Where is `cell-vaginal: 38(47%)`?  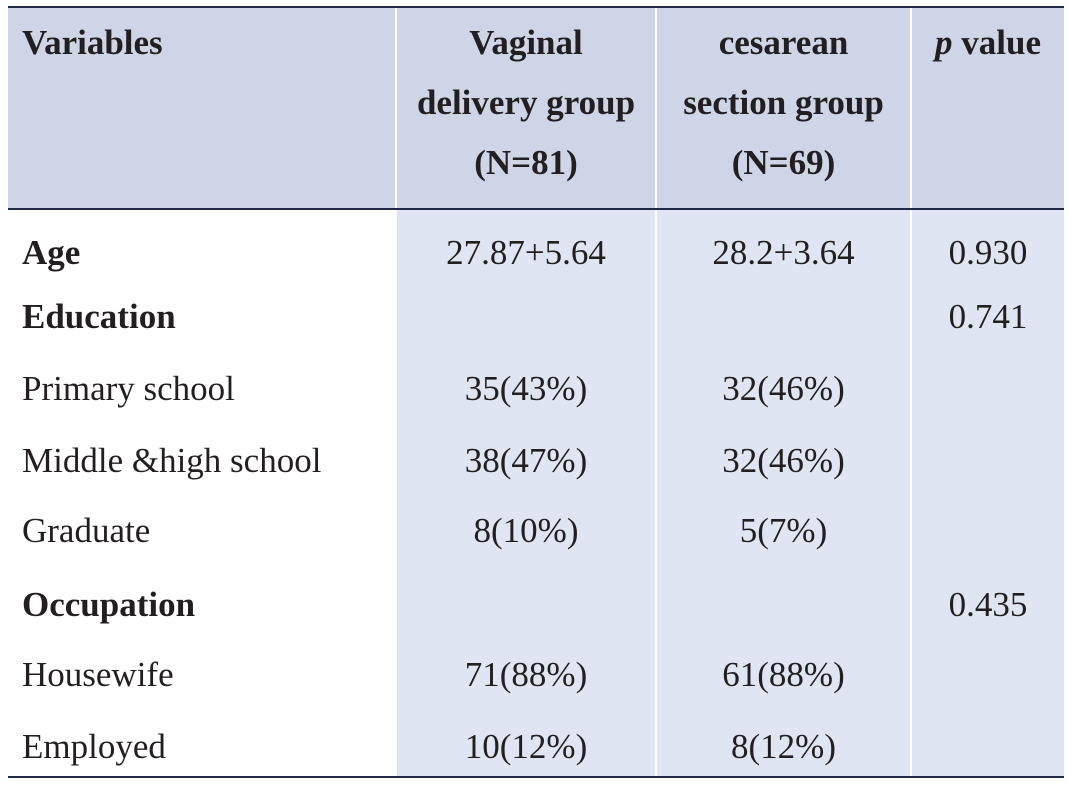 cell-vaginal: 38(47%) is located at coordinates (526, 460).